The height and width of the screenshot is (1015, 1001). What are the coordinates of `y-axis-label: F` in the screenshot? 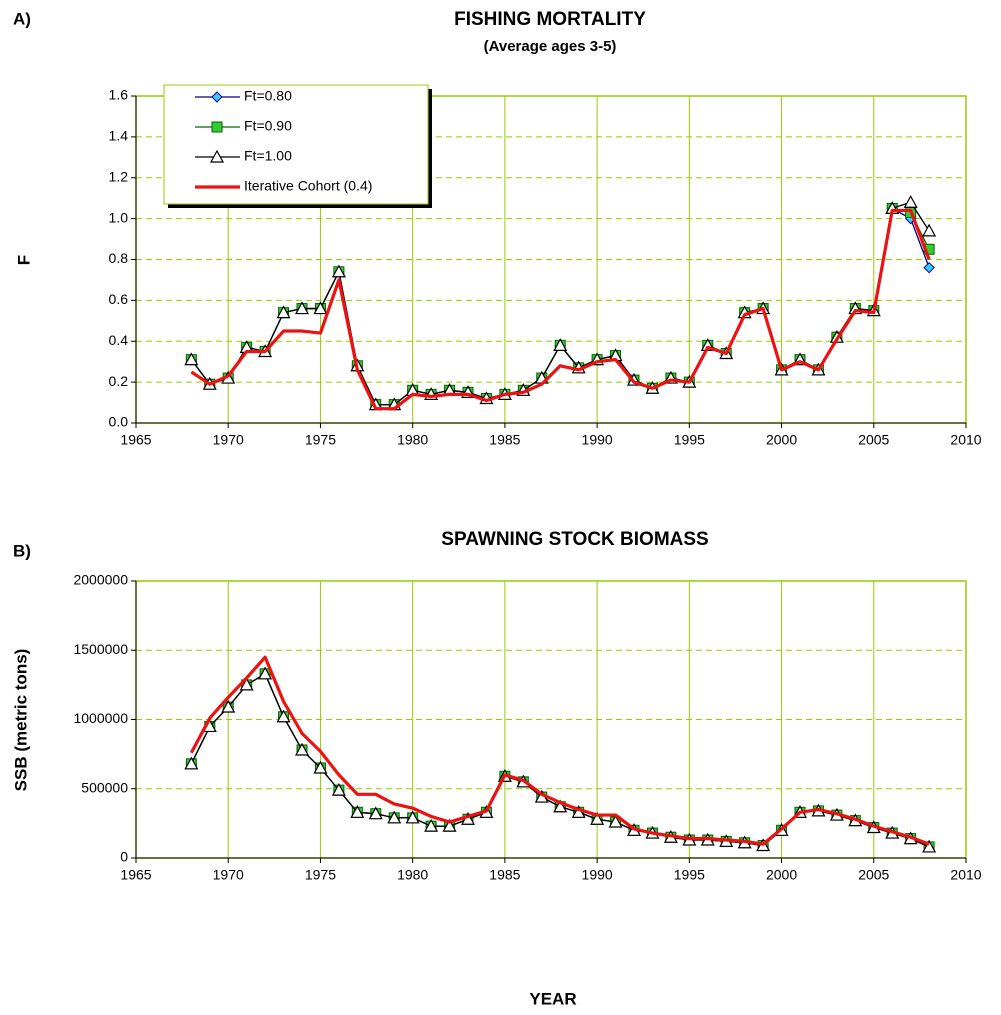 It's located at (23, 260).